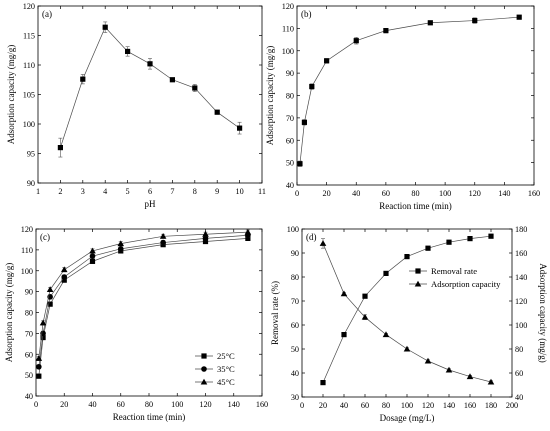 The image size is (550, 431). I want to click on y-tick-label-b: 110, so click(288, 28).